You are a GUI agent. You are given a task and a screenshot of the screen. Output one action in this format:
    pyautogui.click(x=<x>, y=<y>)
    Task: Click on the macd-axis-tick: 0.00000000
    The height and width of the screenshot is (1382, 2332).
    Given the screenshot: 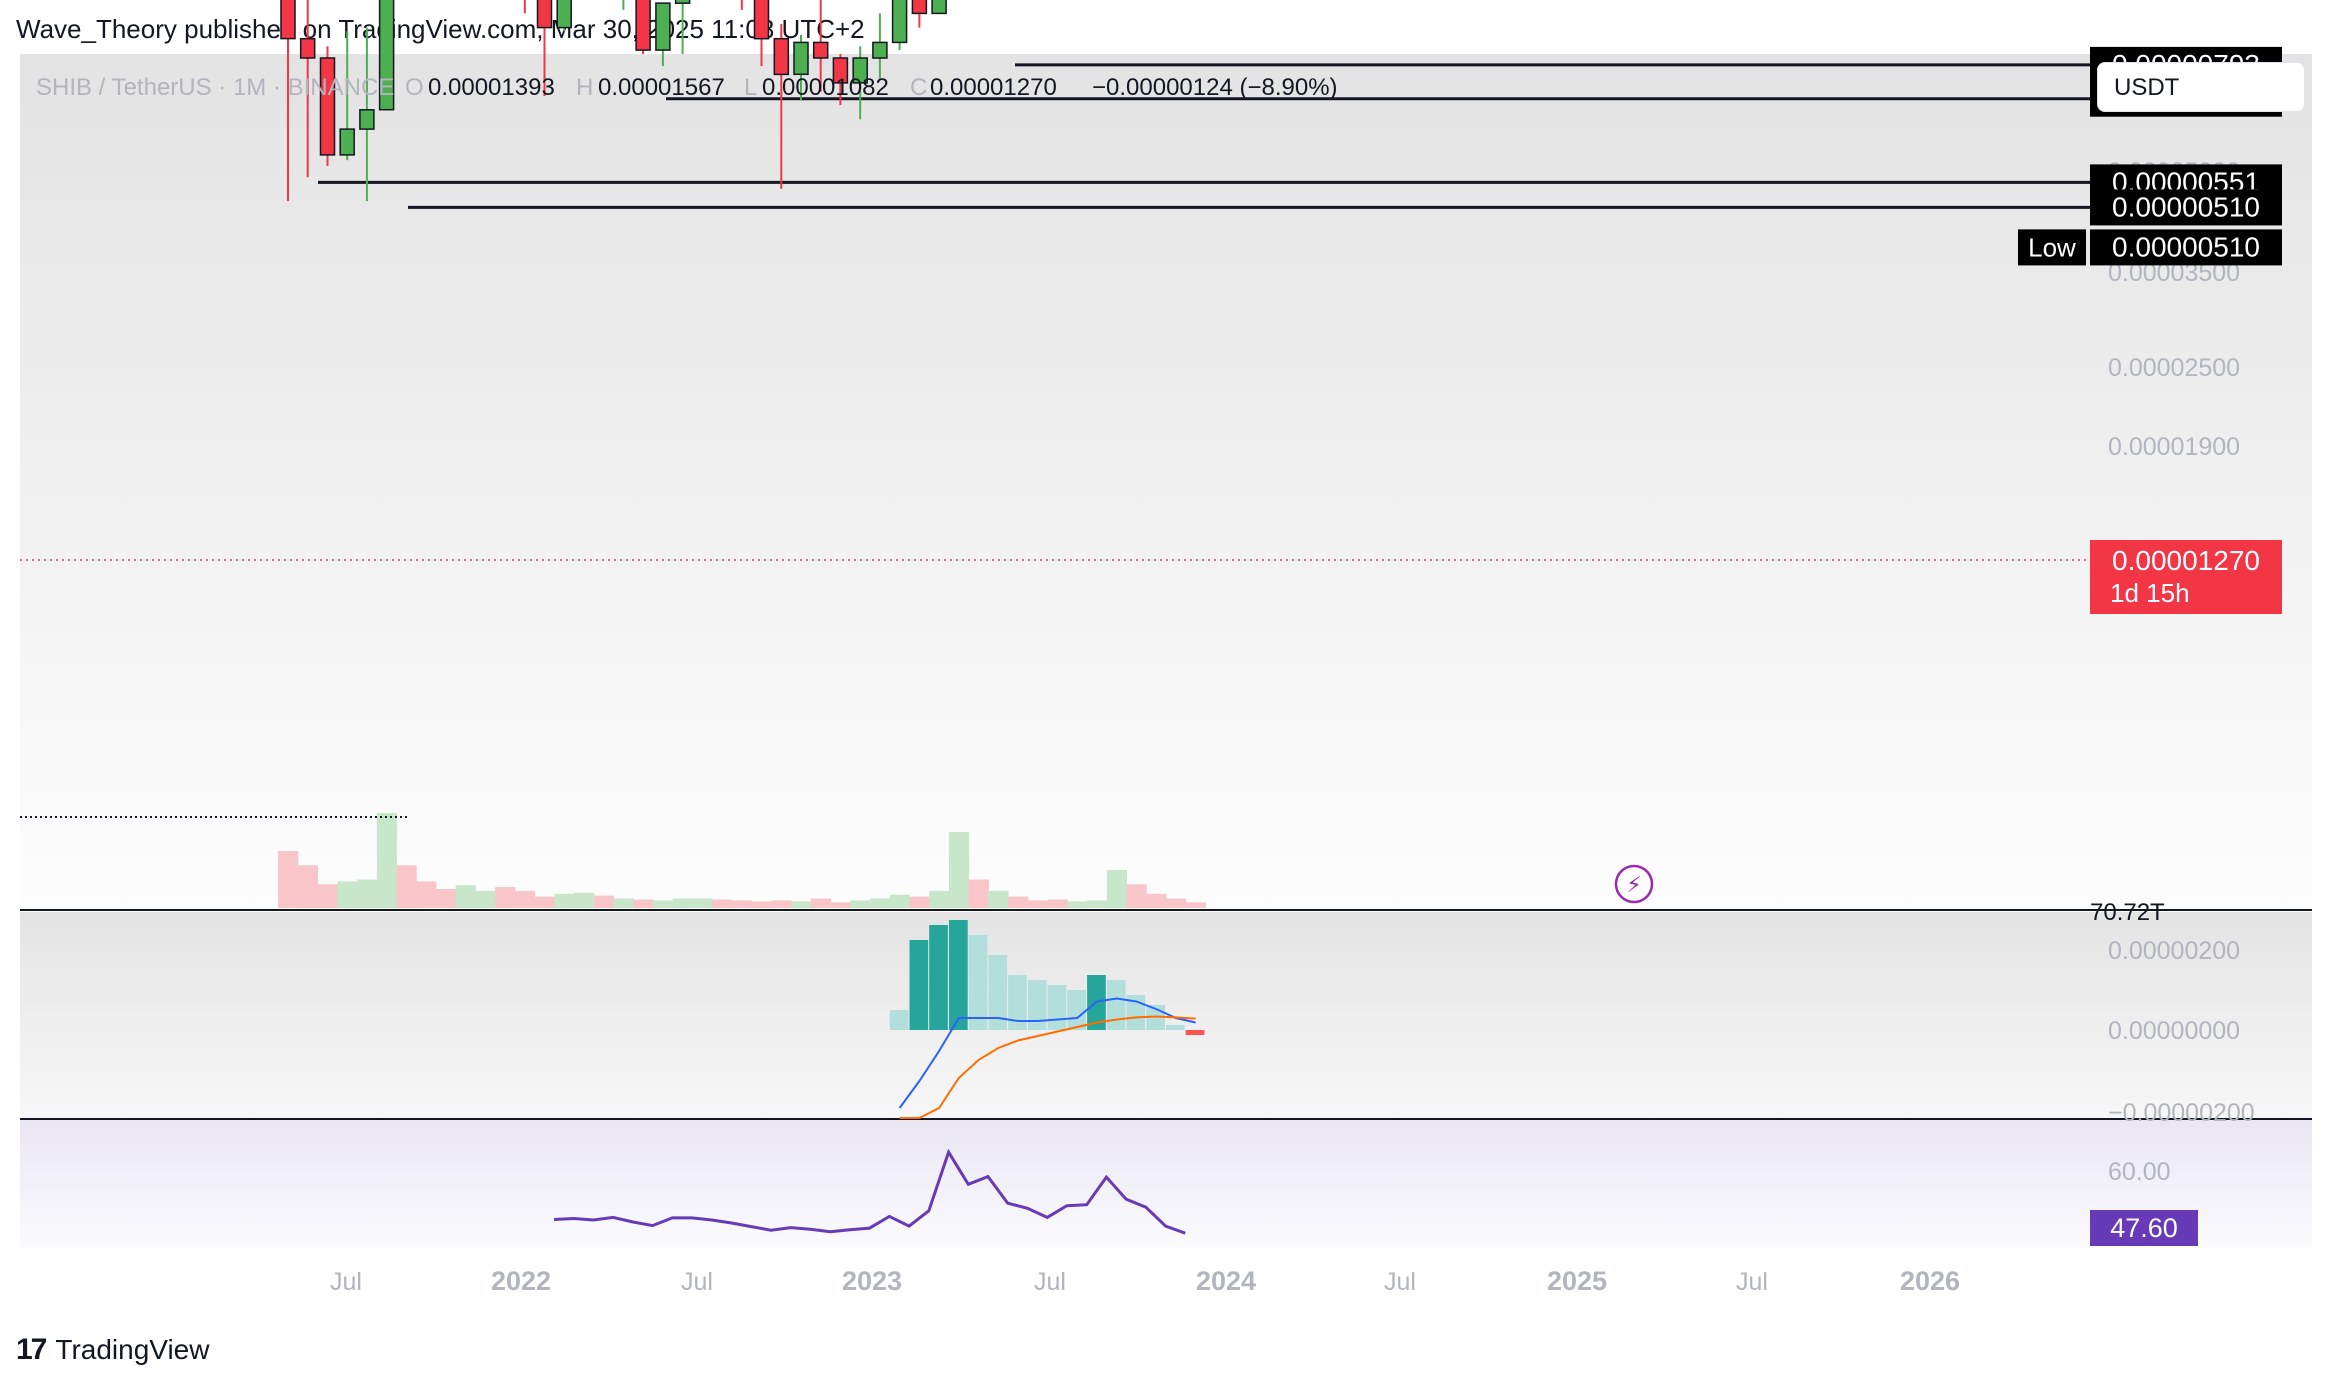 What is the action you would take?
    pyautogui.click(x=2174, y=1031)
    